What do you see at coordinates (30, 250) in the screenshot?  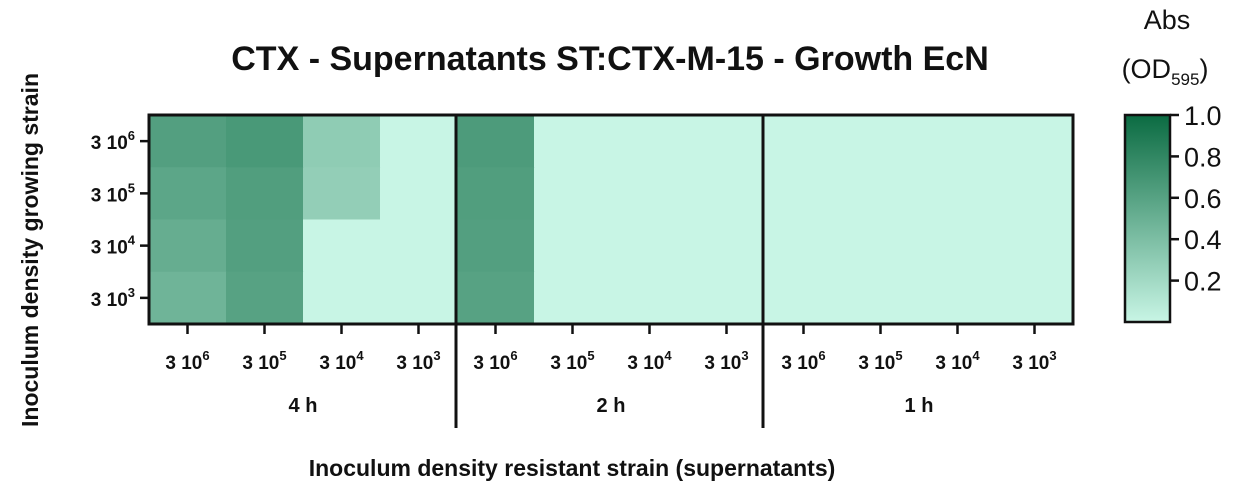 I see `y-axis-label: Inoculum density growing strain` at bounding box center [30, 250].